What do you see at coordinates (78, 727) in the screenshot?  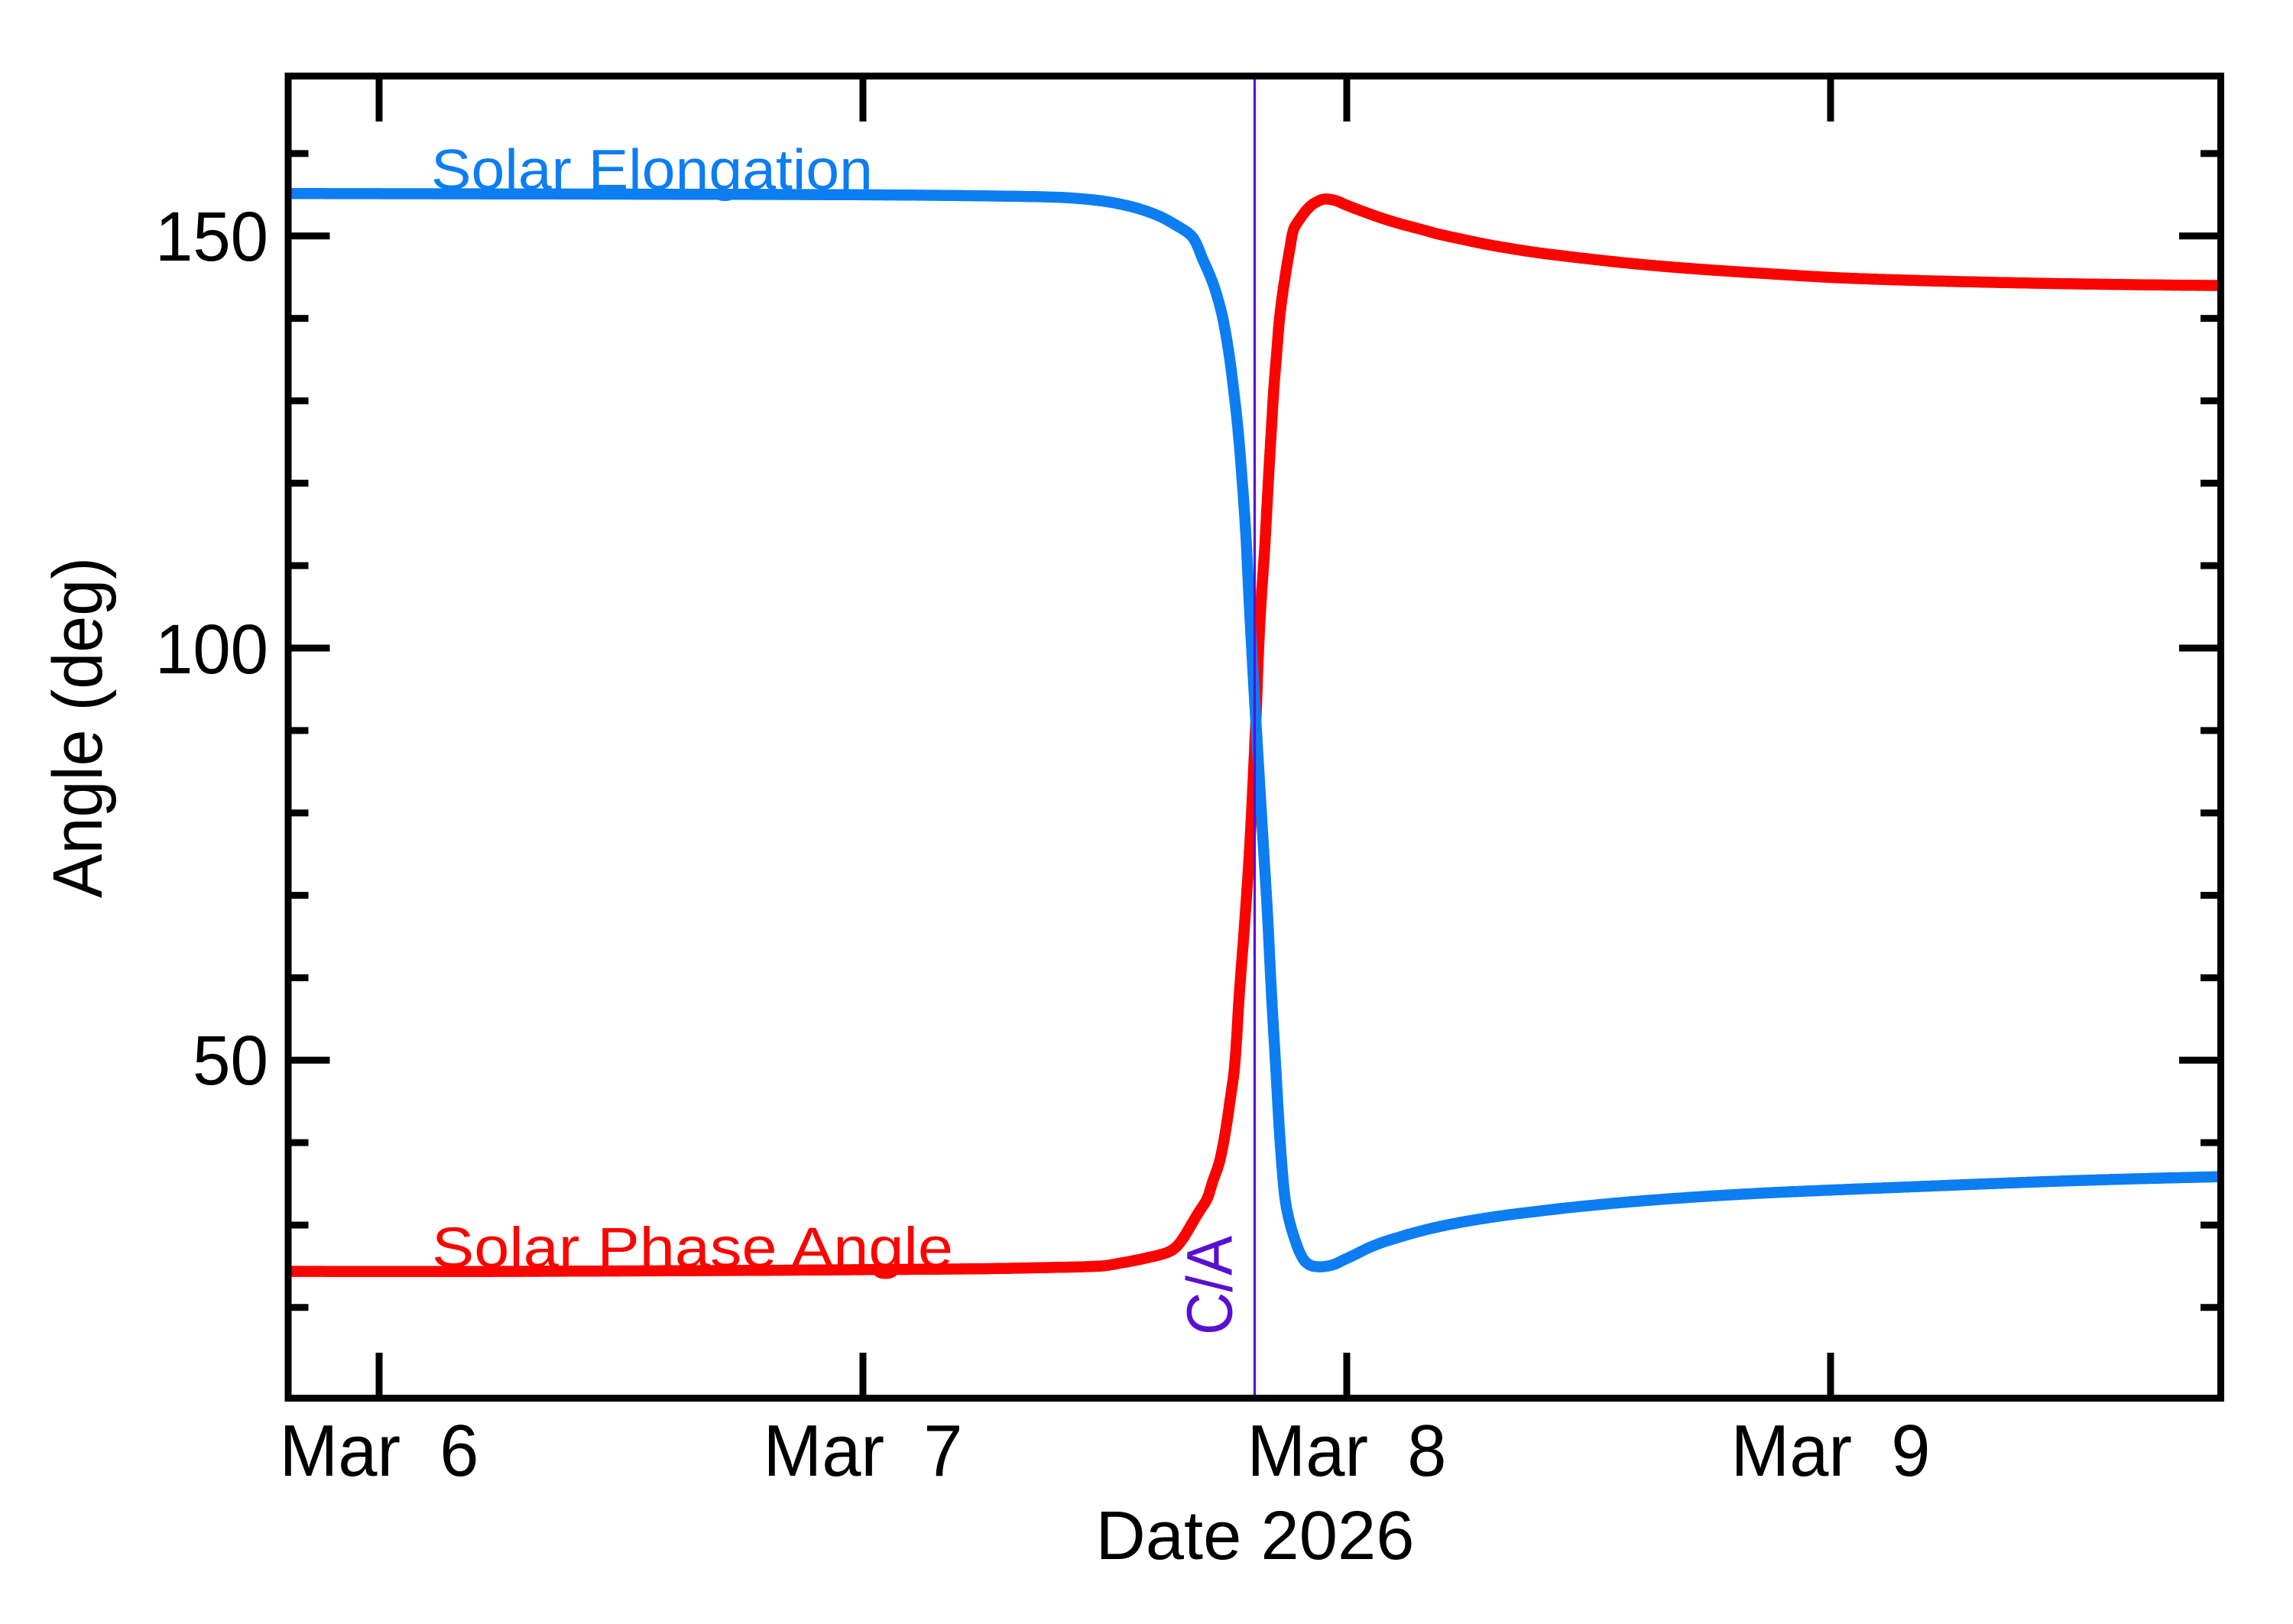 I see `svg-text: Angle (deg)` at bounding box center [78, 727].